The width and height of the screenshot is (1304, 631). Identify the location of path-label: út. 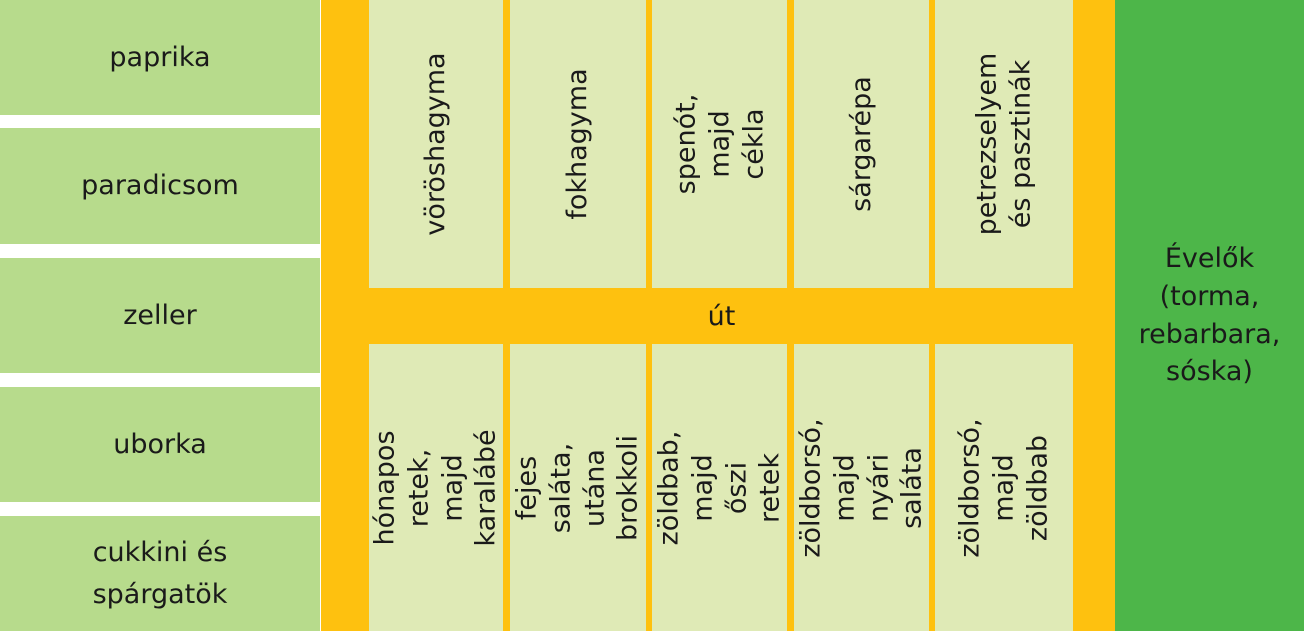
(721, 316).